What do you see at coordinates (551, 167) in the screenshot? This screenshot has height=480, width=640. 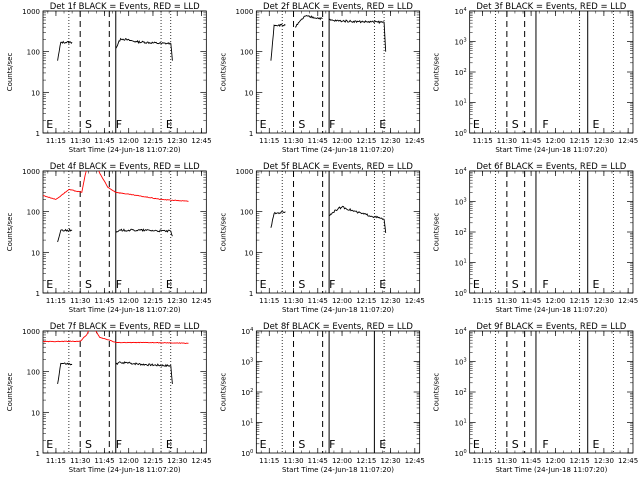 I see `chart-title: Det 6f BLACK = Events, RED = LLD` at bounding box center [551, 167].